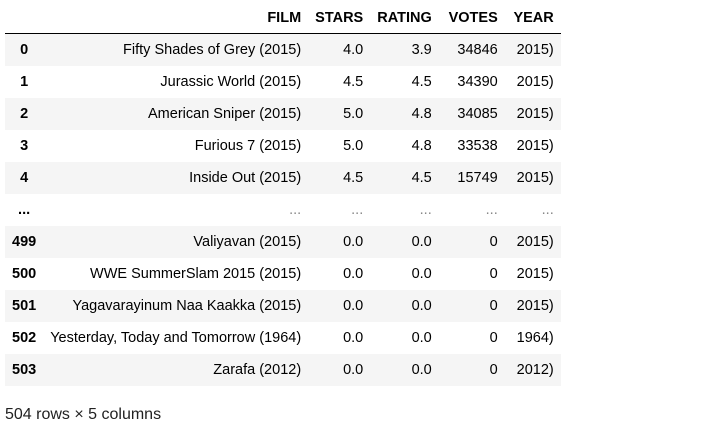  I want to click on cell-year: 2012), so click(535, 370).